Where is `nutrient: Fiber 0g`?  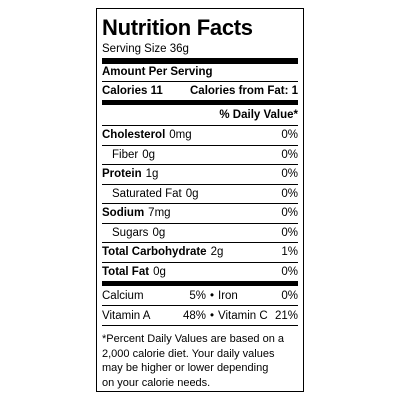 nutrient: Fiber 0g is located at coordinates (133, 155).